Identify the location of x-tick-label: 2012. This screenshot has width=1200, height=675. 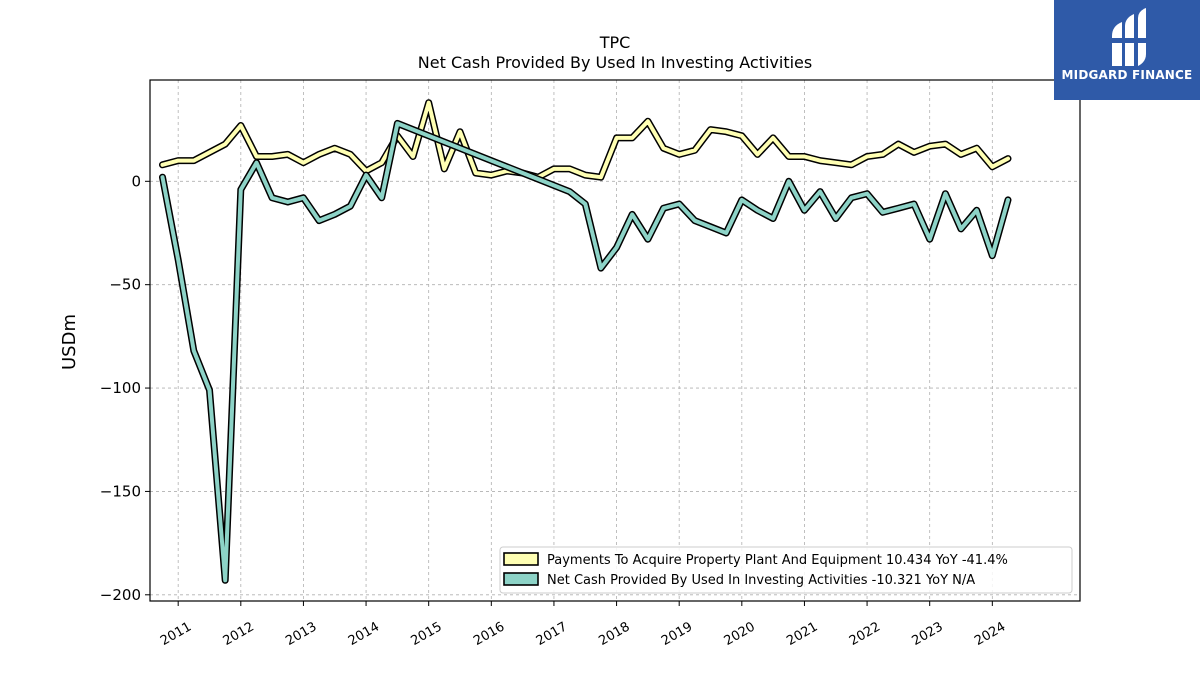
(239, 634).